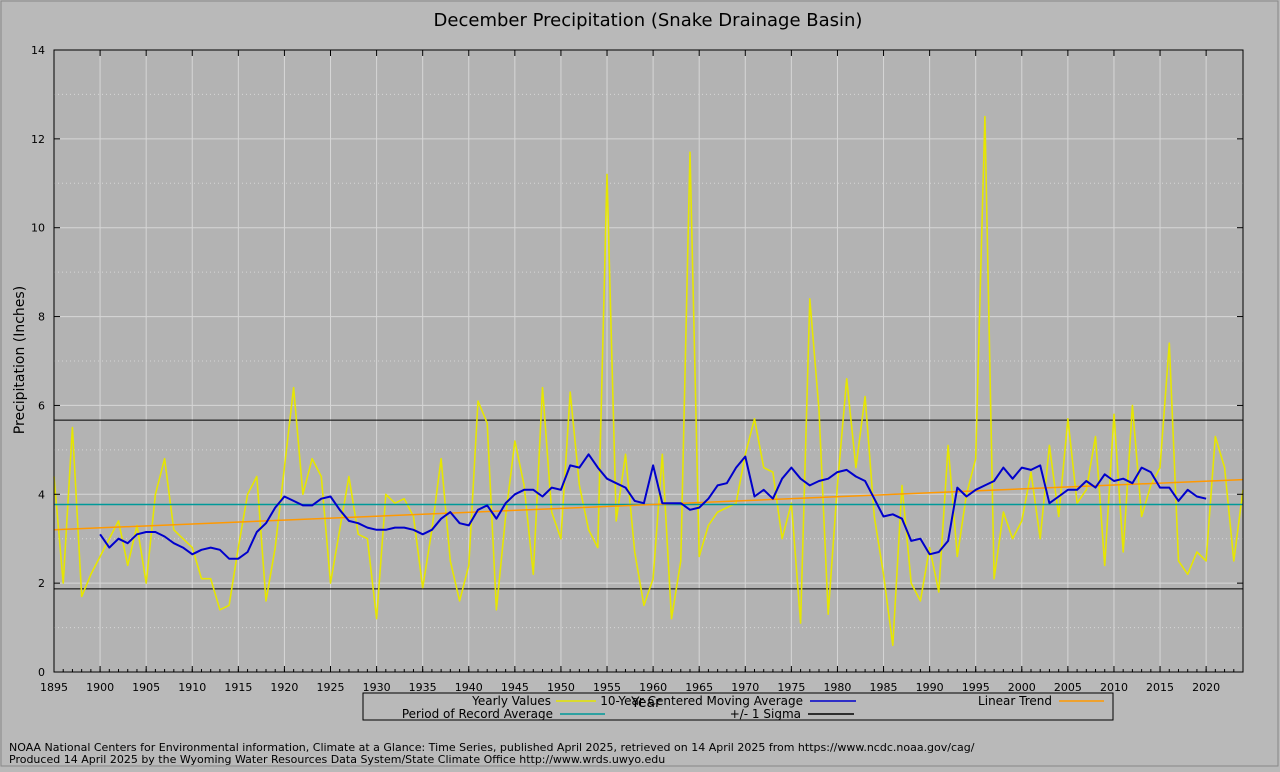 The image size is (1280, 772). I want to click on legend-label: Period of Record Average, so click(477, 714).